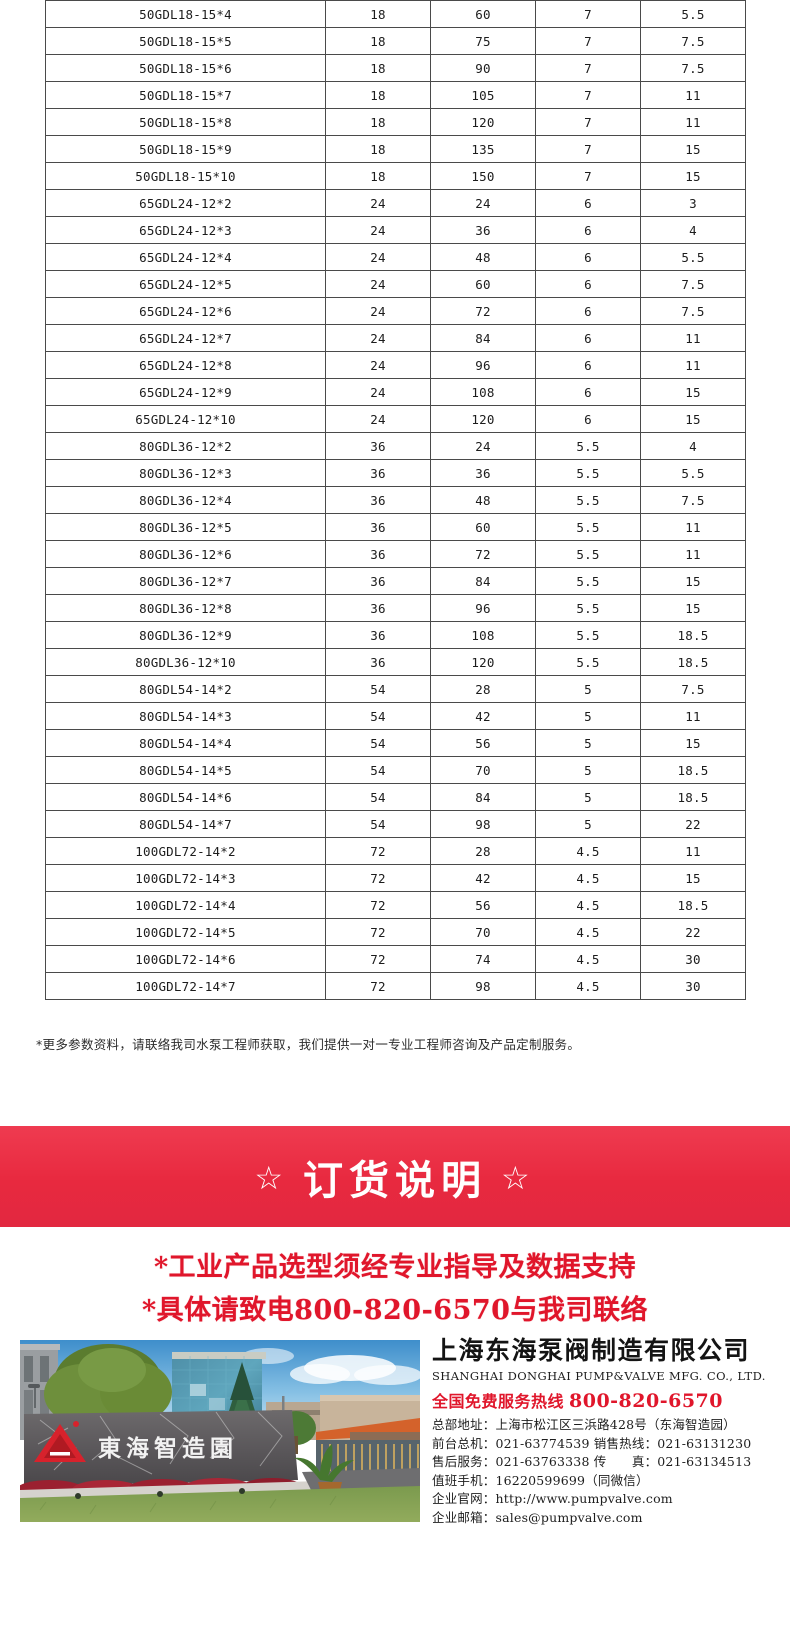 The width and height of the screenshot is (790, 1629). Describe the element at coordinates (483, 230) in the screenshot. I see `cell-head: 36` at that location.